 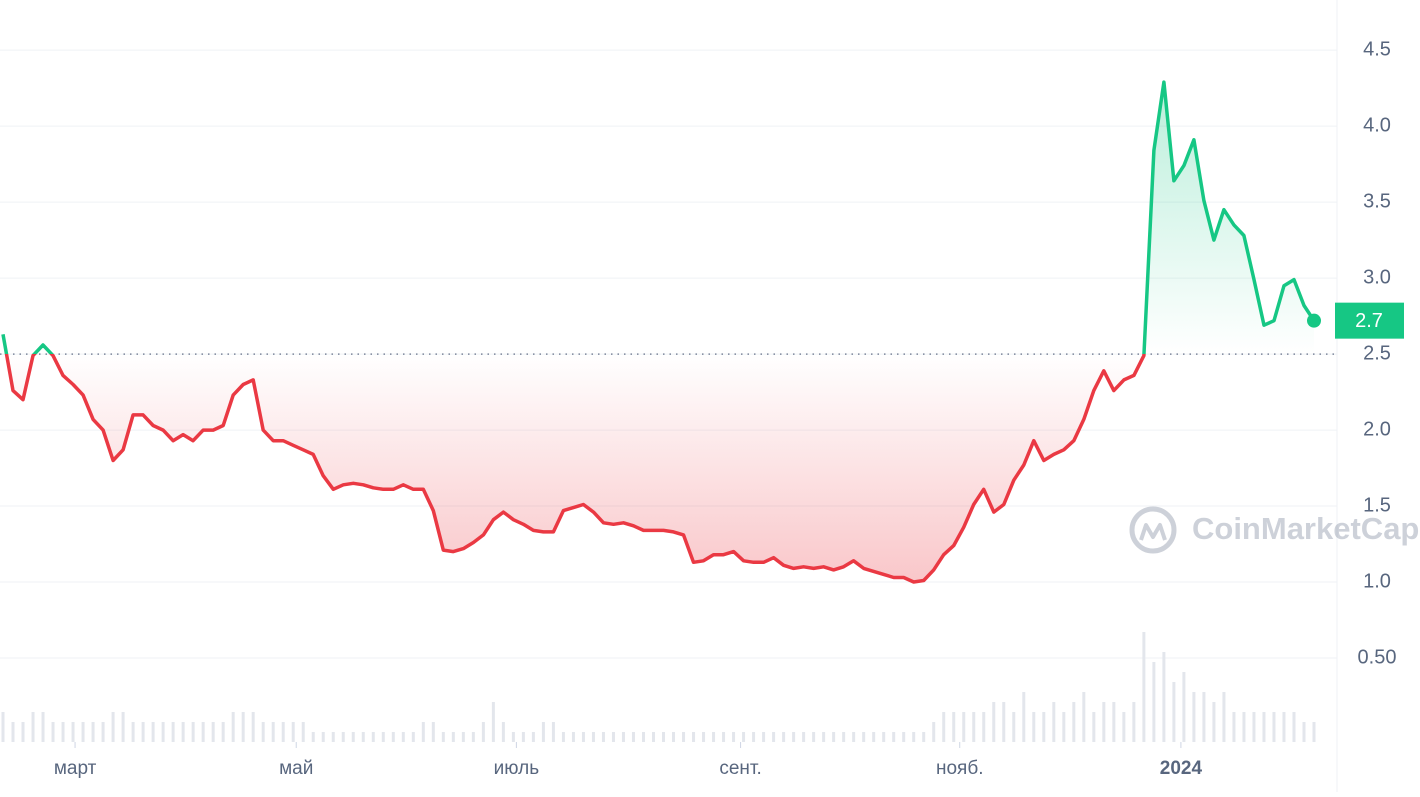 What do you see at coordinates (1369, 321) in the screenshot?
I see `price-tag-label: 2.7` at bounding box center [1369, 321].